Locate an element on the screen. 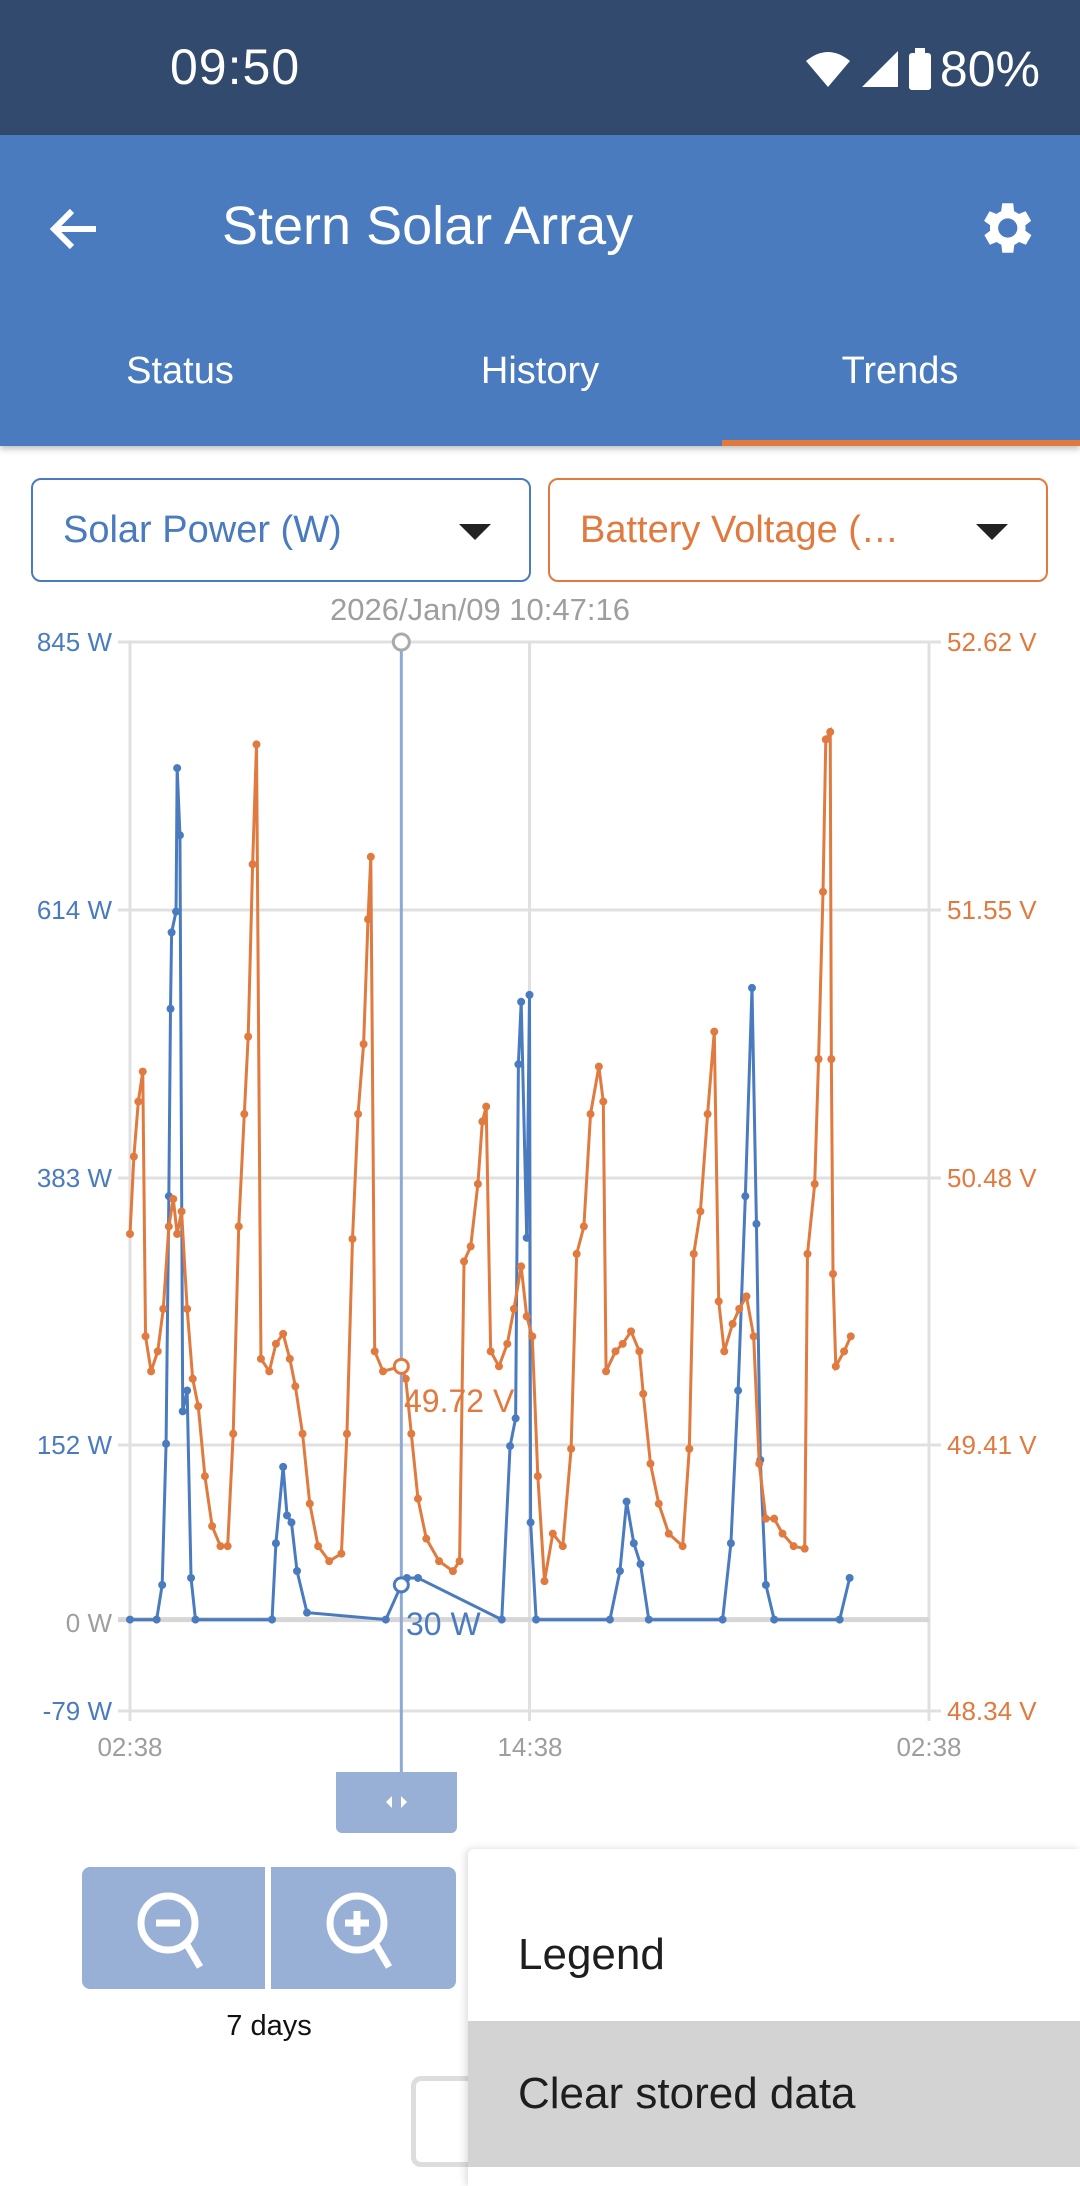  left-tick: -79 W is located at coordinates (78, 1711).